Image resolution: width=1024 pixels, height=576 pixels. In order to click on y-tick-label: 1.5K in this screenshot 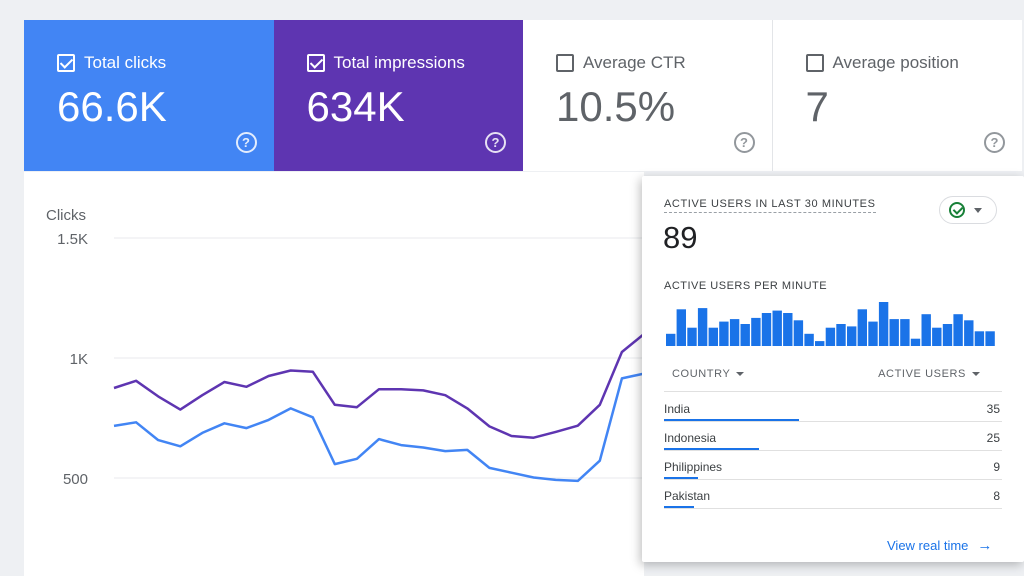, I will do `click(72, 239)`.